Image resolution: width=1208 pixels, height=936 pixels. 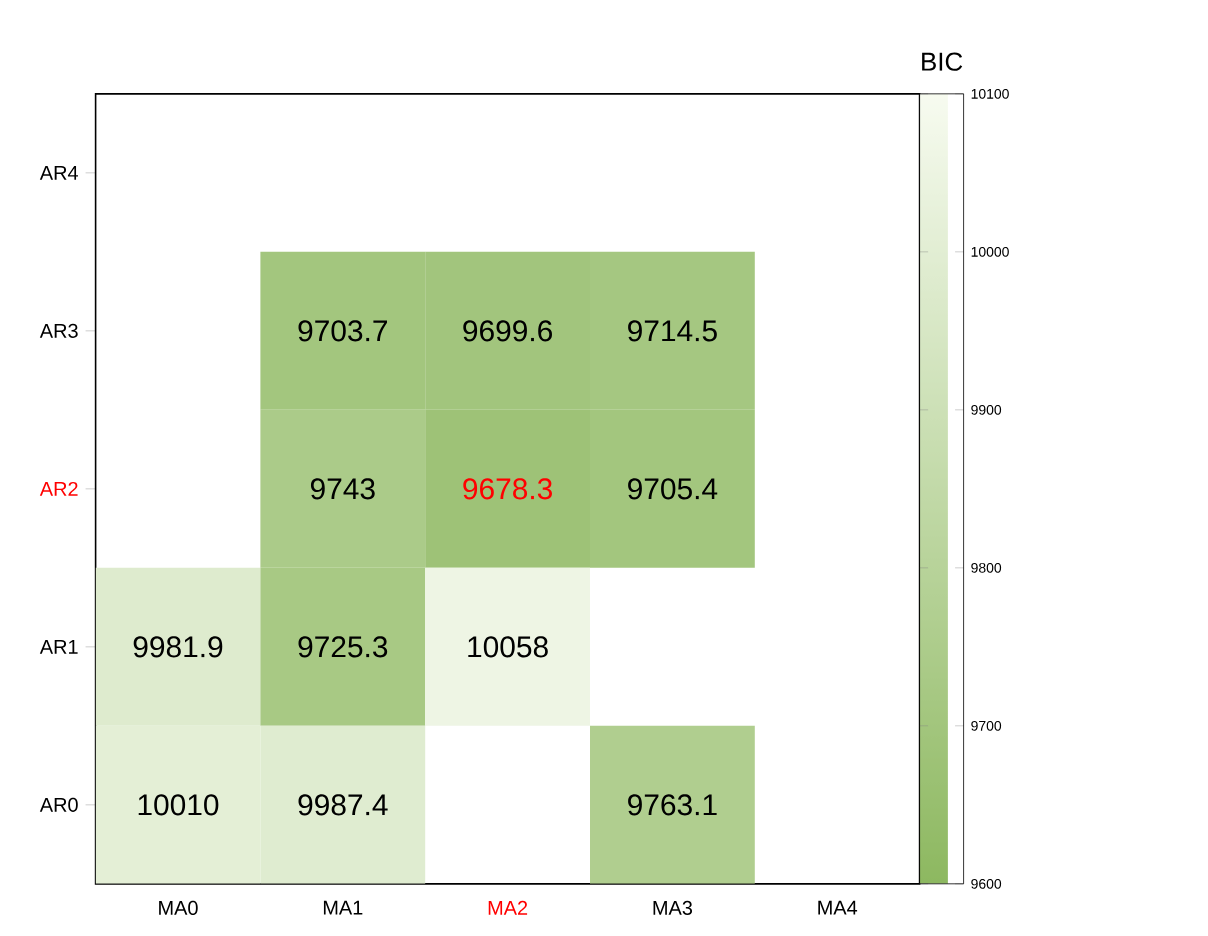 I want to click on x-tick-label: MA2, so click(x=508, y=907).